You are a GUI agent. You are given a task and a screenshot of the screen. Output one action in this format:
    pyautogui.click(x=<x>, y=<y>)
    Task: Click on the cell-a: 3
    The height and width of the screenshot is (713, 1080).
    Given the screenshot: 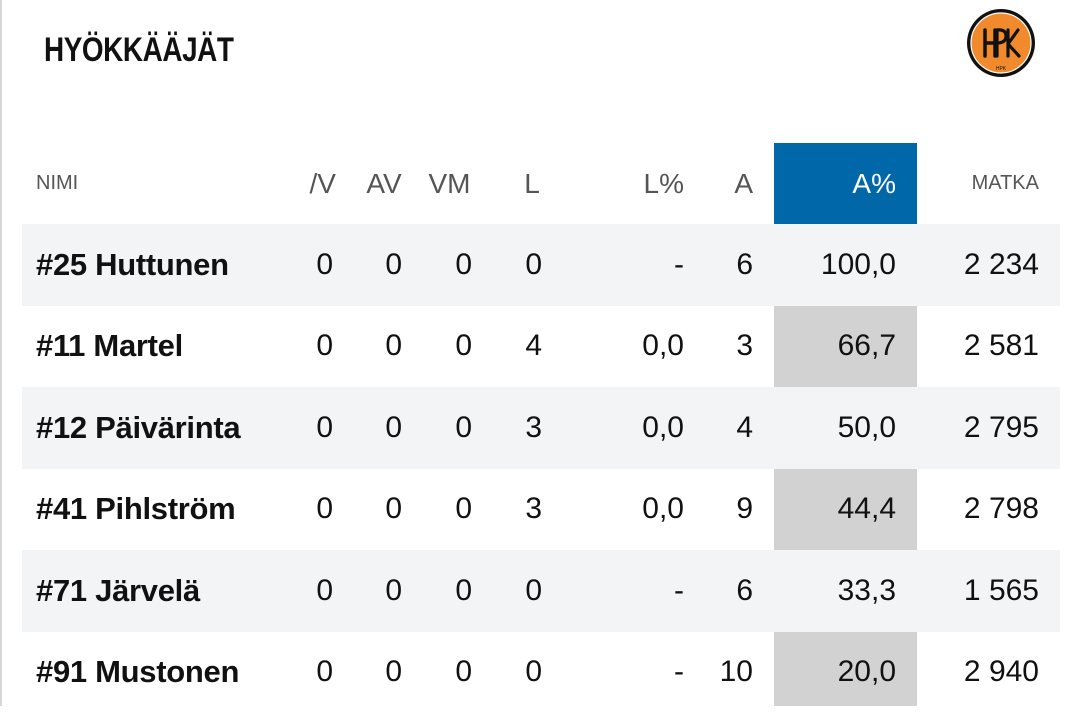 What is the action you would take?
    pyautogui.click(x=732, y=347)
    